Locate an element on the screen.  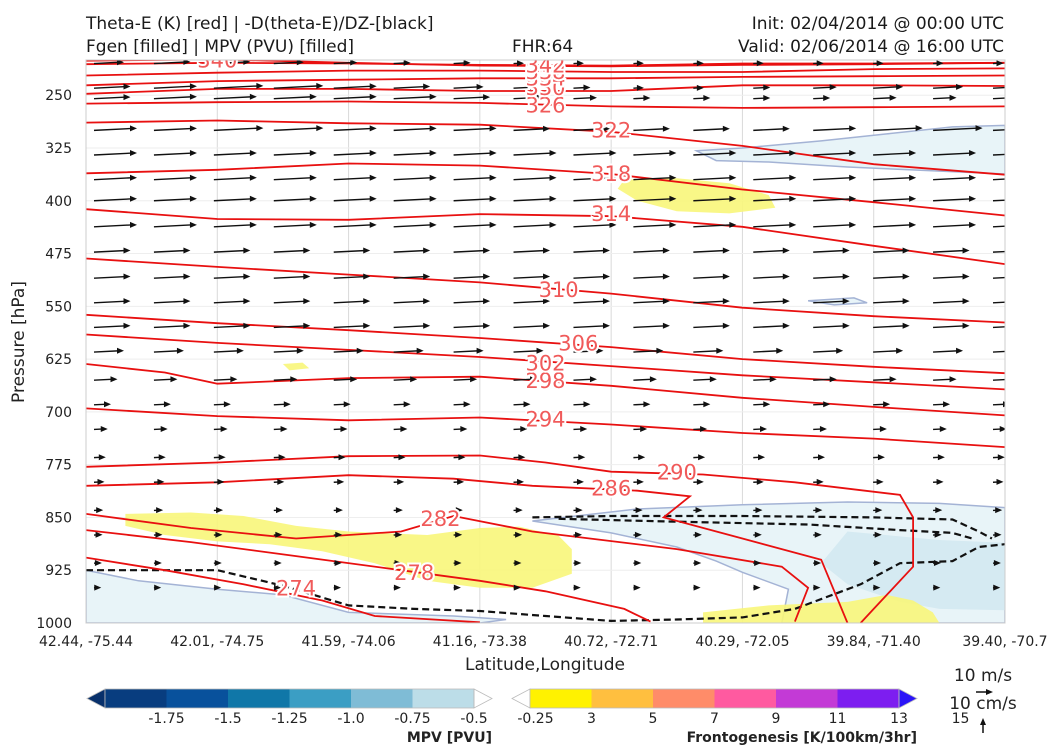
valid-time: Valid: 02/06/2014 @ 16:00 UTC is located at coordinates (871, 47).